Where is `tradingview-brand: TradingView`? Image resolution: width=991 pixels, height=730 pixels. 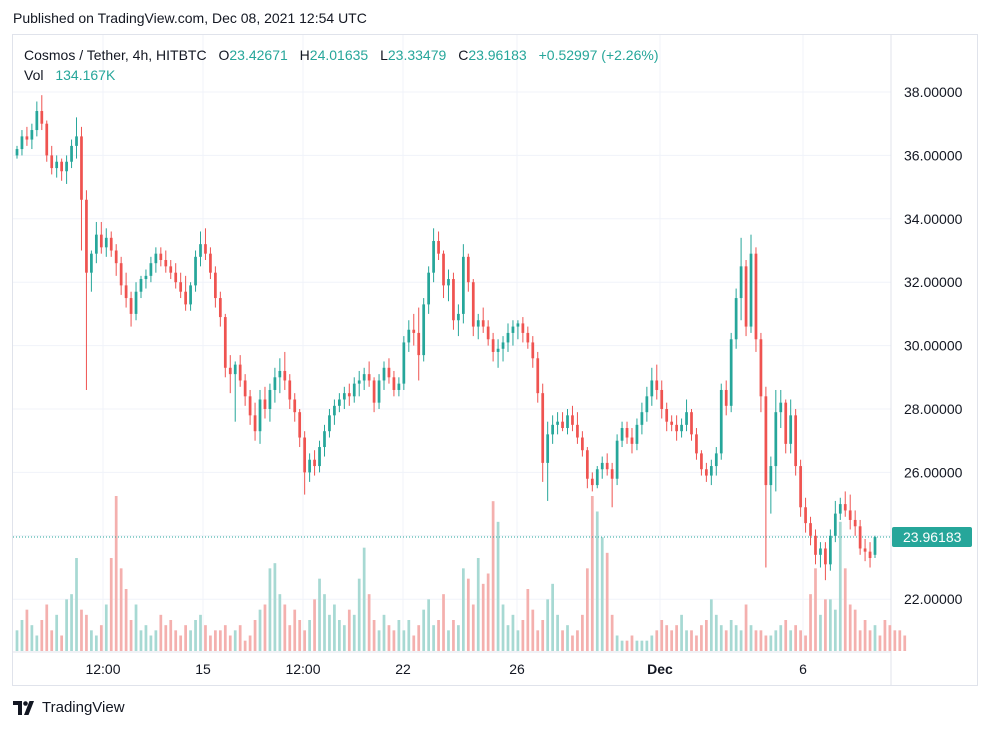
tradingview-brand: TradingView is located at coordinates (69, 707).